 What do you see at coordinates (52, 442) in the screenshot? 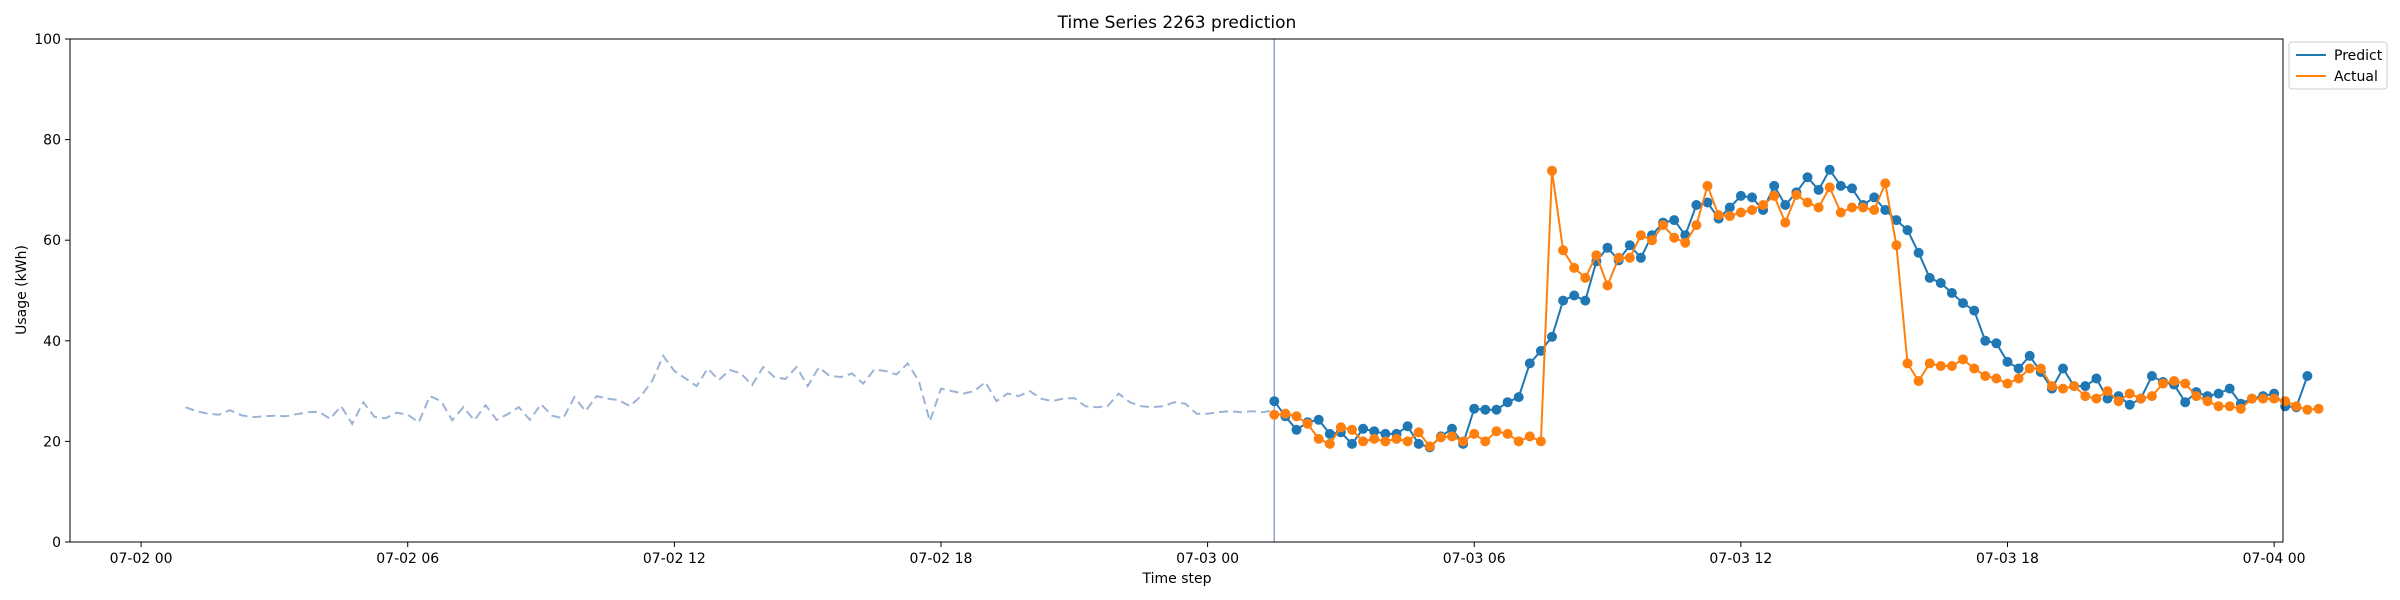
I see `y-tick-label: 20` at bounding box center [52, 442].